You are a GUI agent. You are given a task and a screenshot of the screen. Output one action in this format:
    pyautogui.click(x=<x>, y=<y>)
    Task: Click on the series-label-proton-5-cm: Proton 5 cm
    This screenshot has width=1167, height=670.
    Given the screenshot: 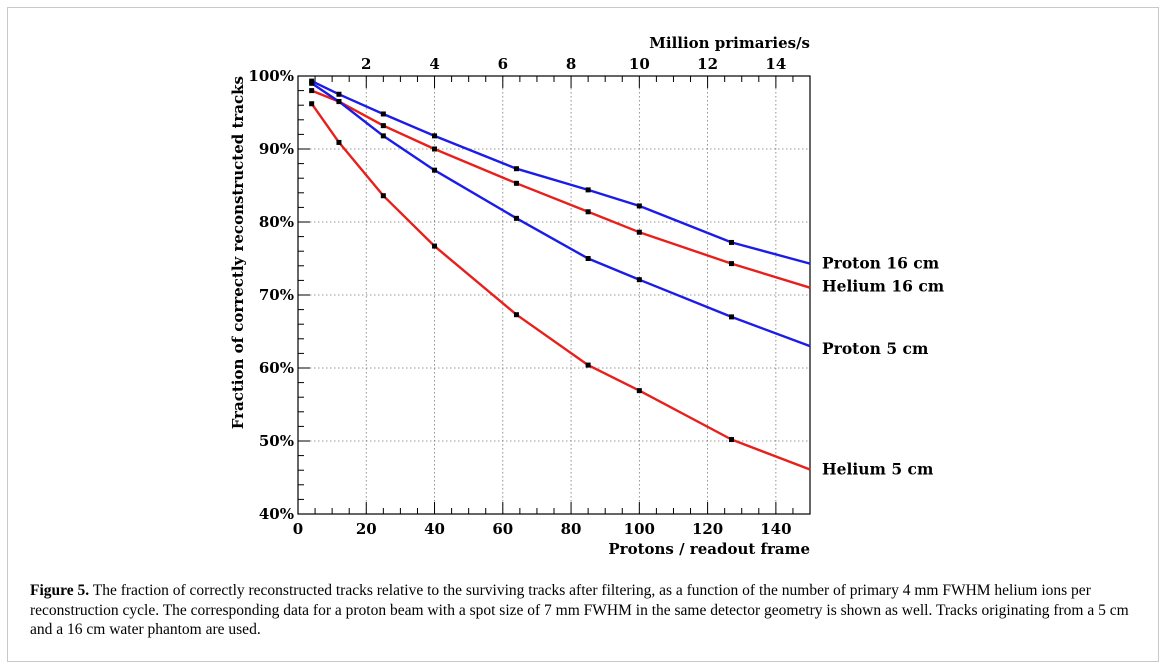 What is the action you would take?
    pyautogui.click(x=875, y=348)
    